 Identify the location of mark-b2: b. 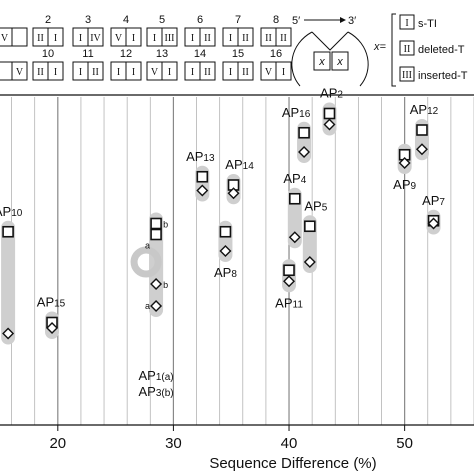
(165, 285).